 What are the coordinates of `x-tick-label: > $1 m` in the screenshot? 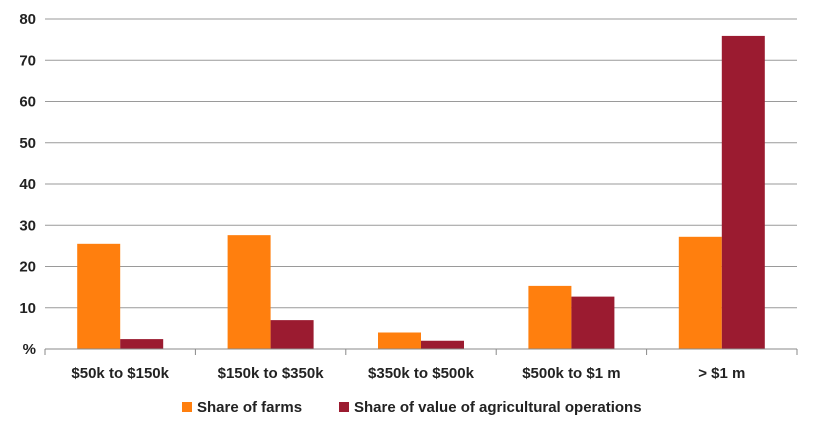 It's located at (721, 373).